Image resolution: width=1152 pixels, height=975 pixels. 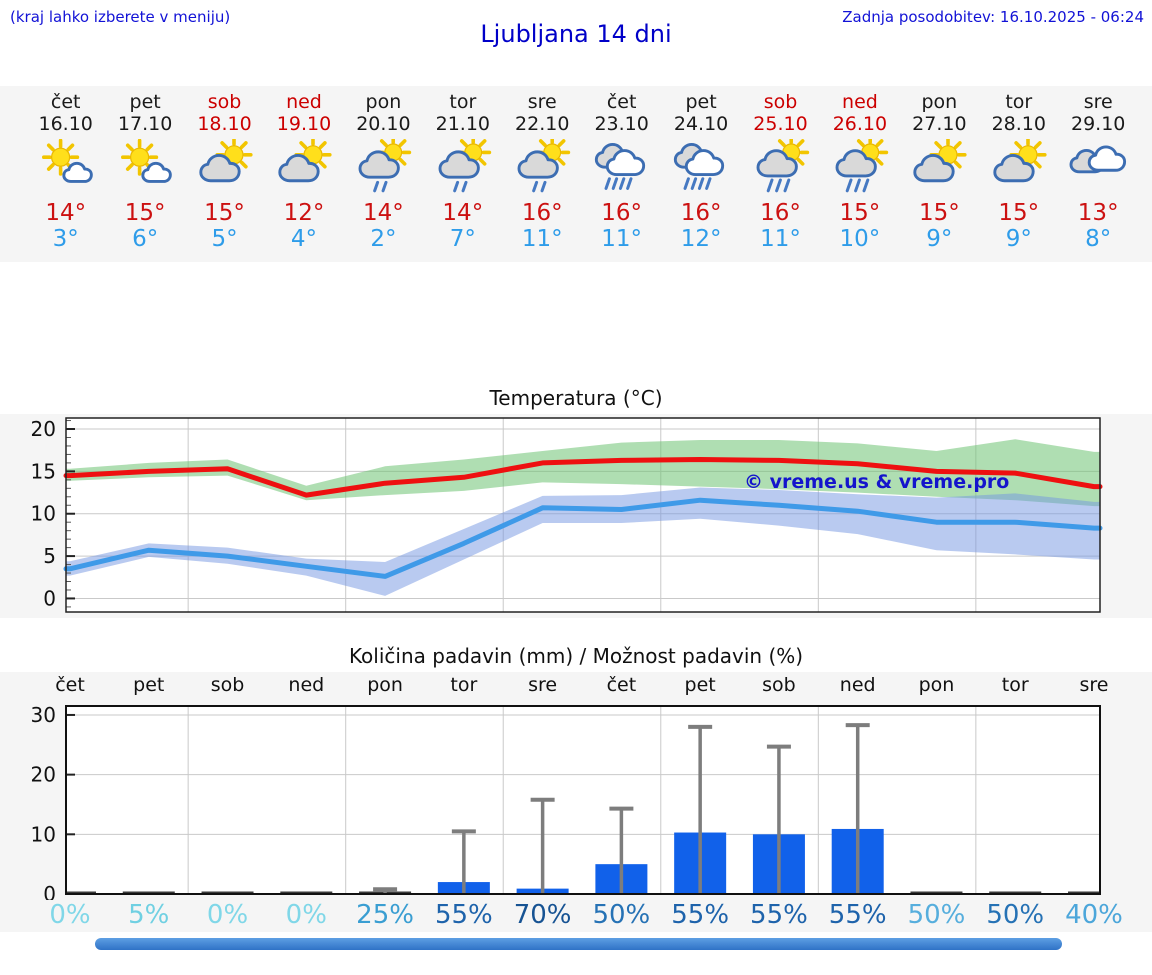 I want to click on min-temperature: 3°, so click(x=65, y=239).